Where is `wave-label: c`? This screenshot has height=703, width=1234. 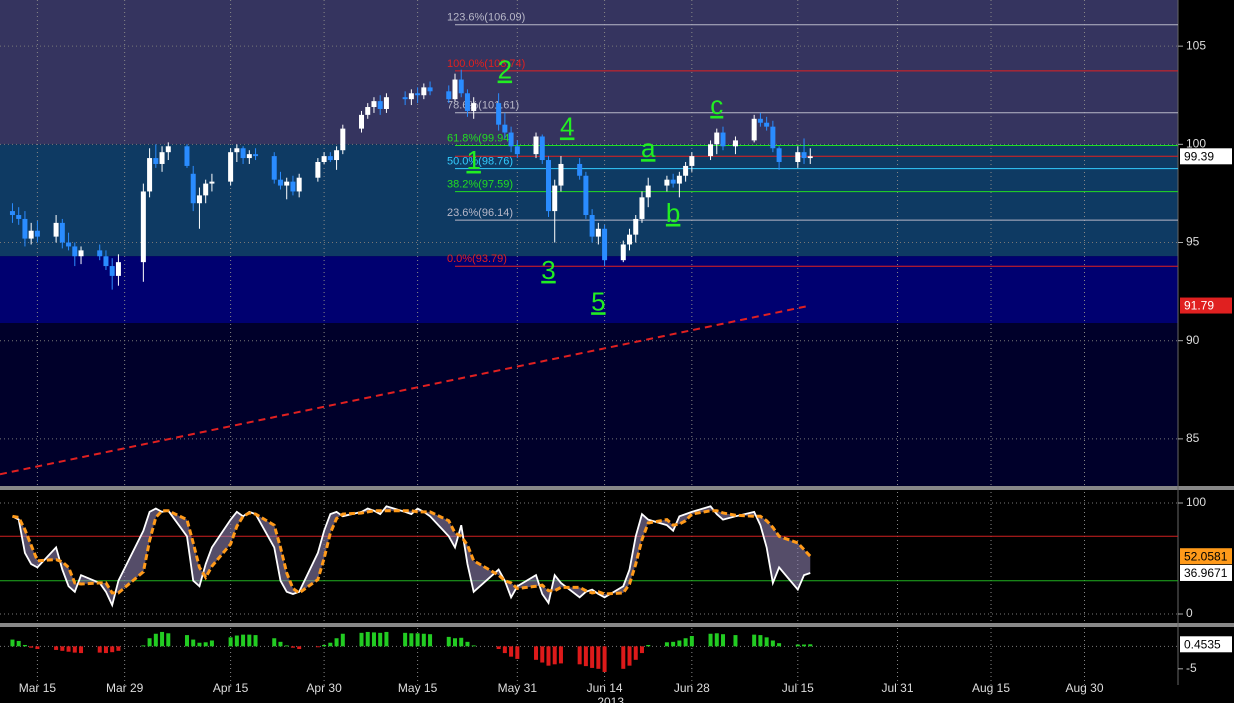
wave-label: c is located at coordinates (716, 105).